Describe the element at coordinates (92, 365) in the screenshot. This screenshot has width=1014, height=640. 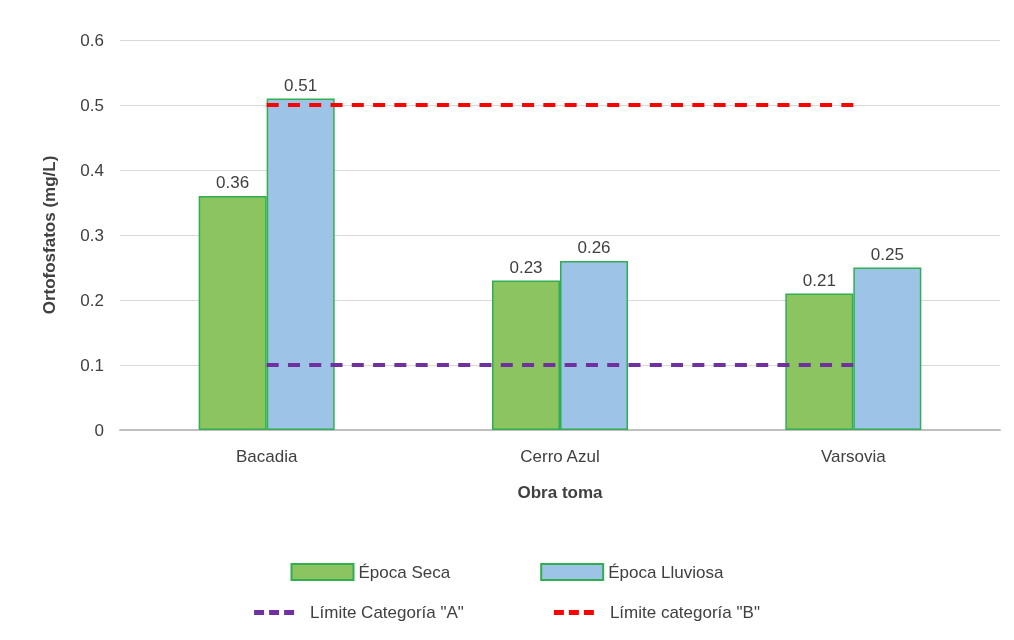
I see `y-tick-label: 0.1` at that location.